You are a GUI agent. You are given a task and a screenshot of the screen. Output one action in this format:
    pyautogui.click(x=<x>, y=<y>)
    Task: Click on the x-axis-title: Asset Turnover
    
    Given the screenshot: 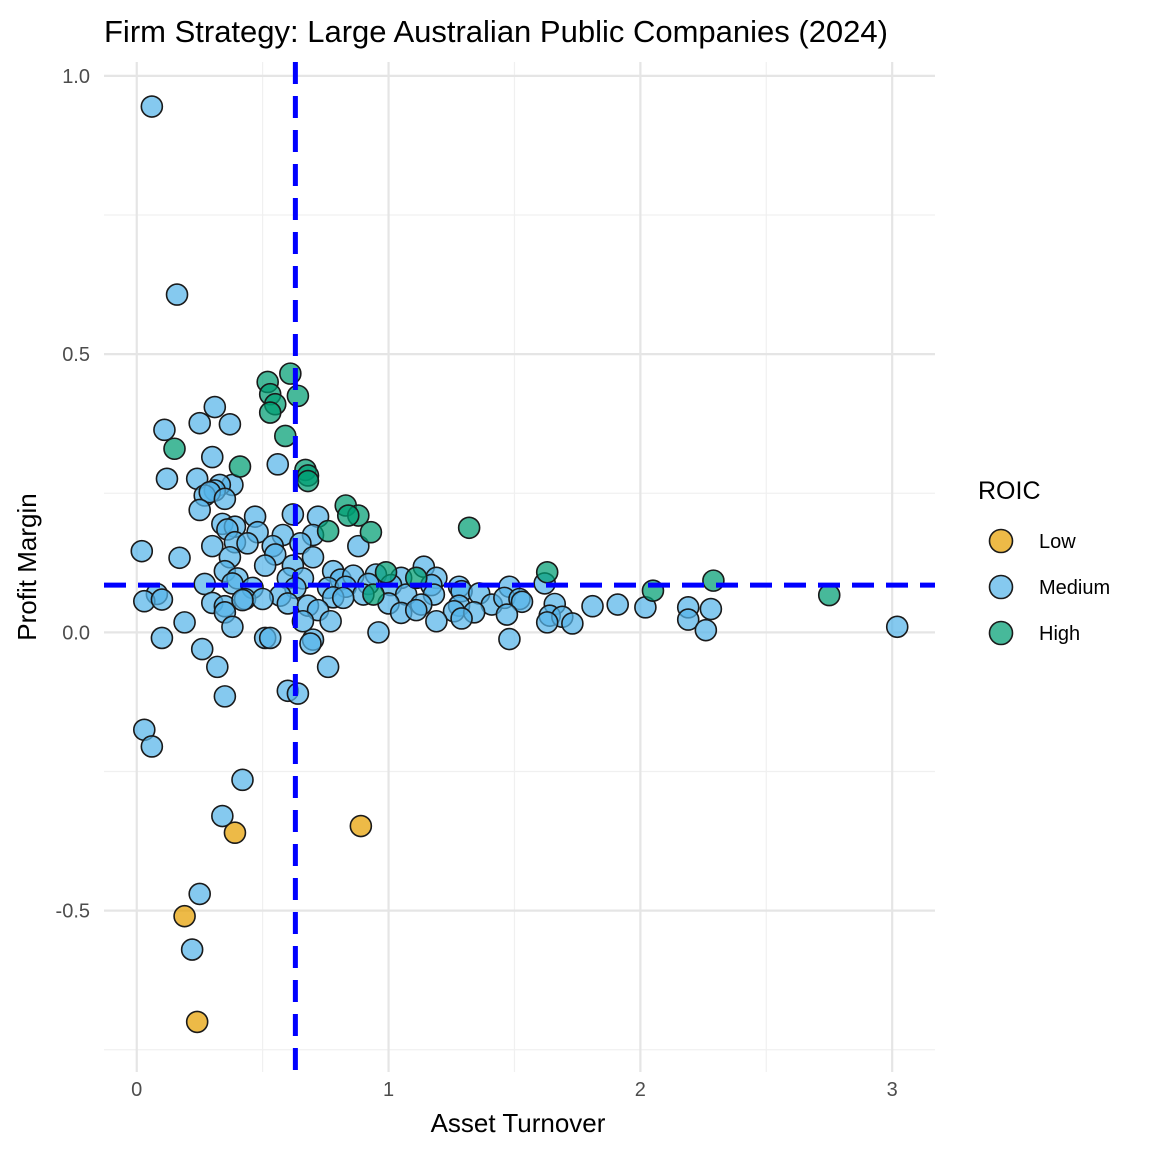 What is the action you would take?
    pyautogui.click(x=518, y=1123)
    